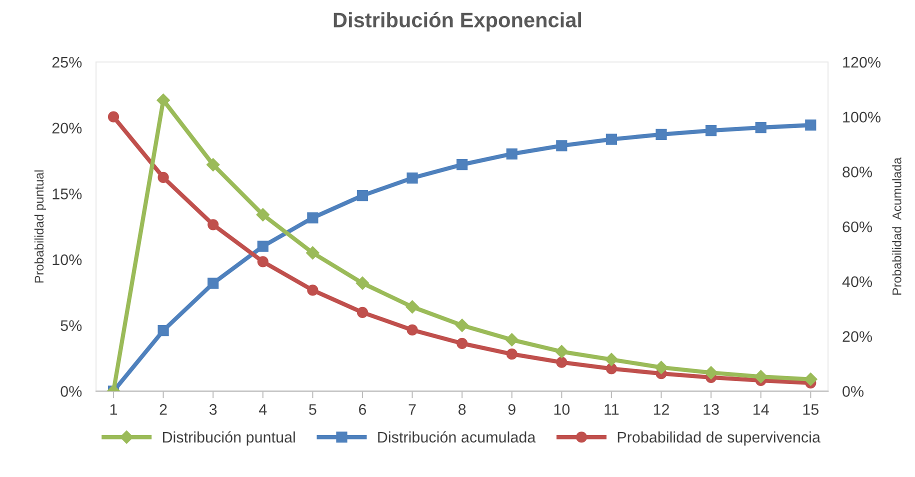  What do you see at coordinates (228, 438) in the screenshot?
I see `legend-label: Distribución puntual` at bounding box center [228, 438].